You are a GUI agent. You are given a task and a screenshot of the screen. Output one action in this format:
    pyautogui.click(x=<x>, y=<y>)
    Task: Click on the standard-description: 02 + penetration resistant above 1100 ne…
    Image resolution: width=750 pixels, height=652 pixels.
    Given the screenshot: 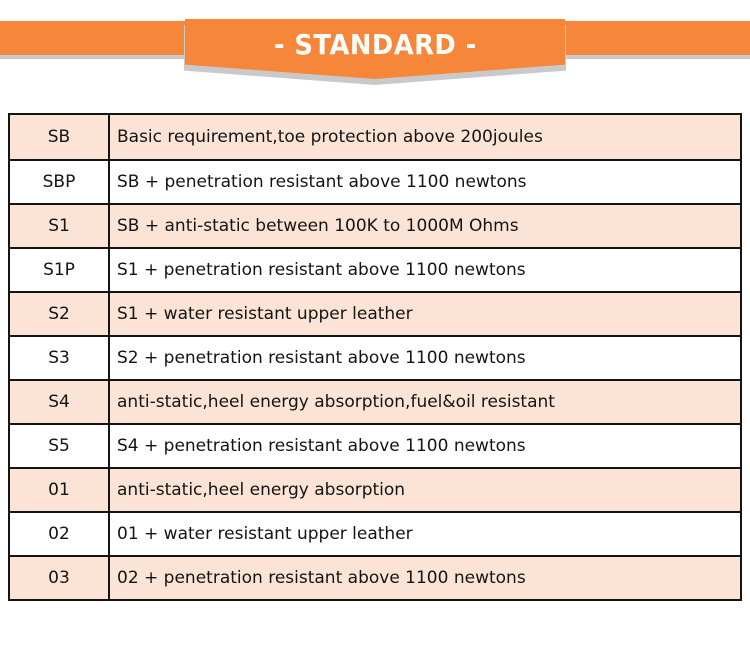 What is the action you would take?
    pyautogui.click(x=321, y=578)
    